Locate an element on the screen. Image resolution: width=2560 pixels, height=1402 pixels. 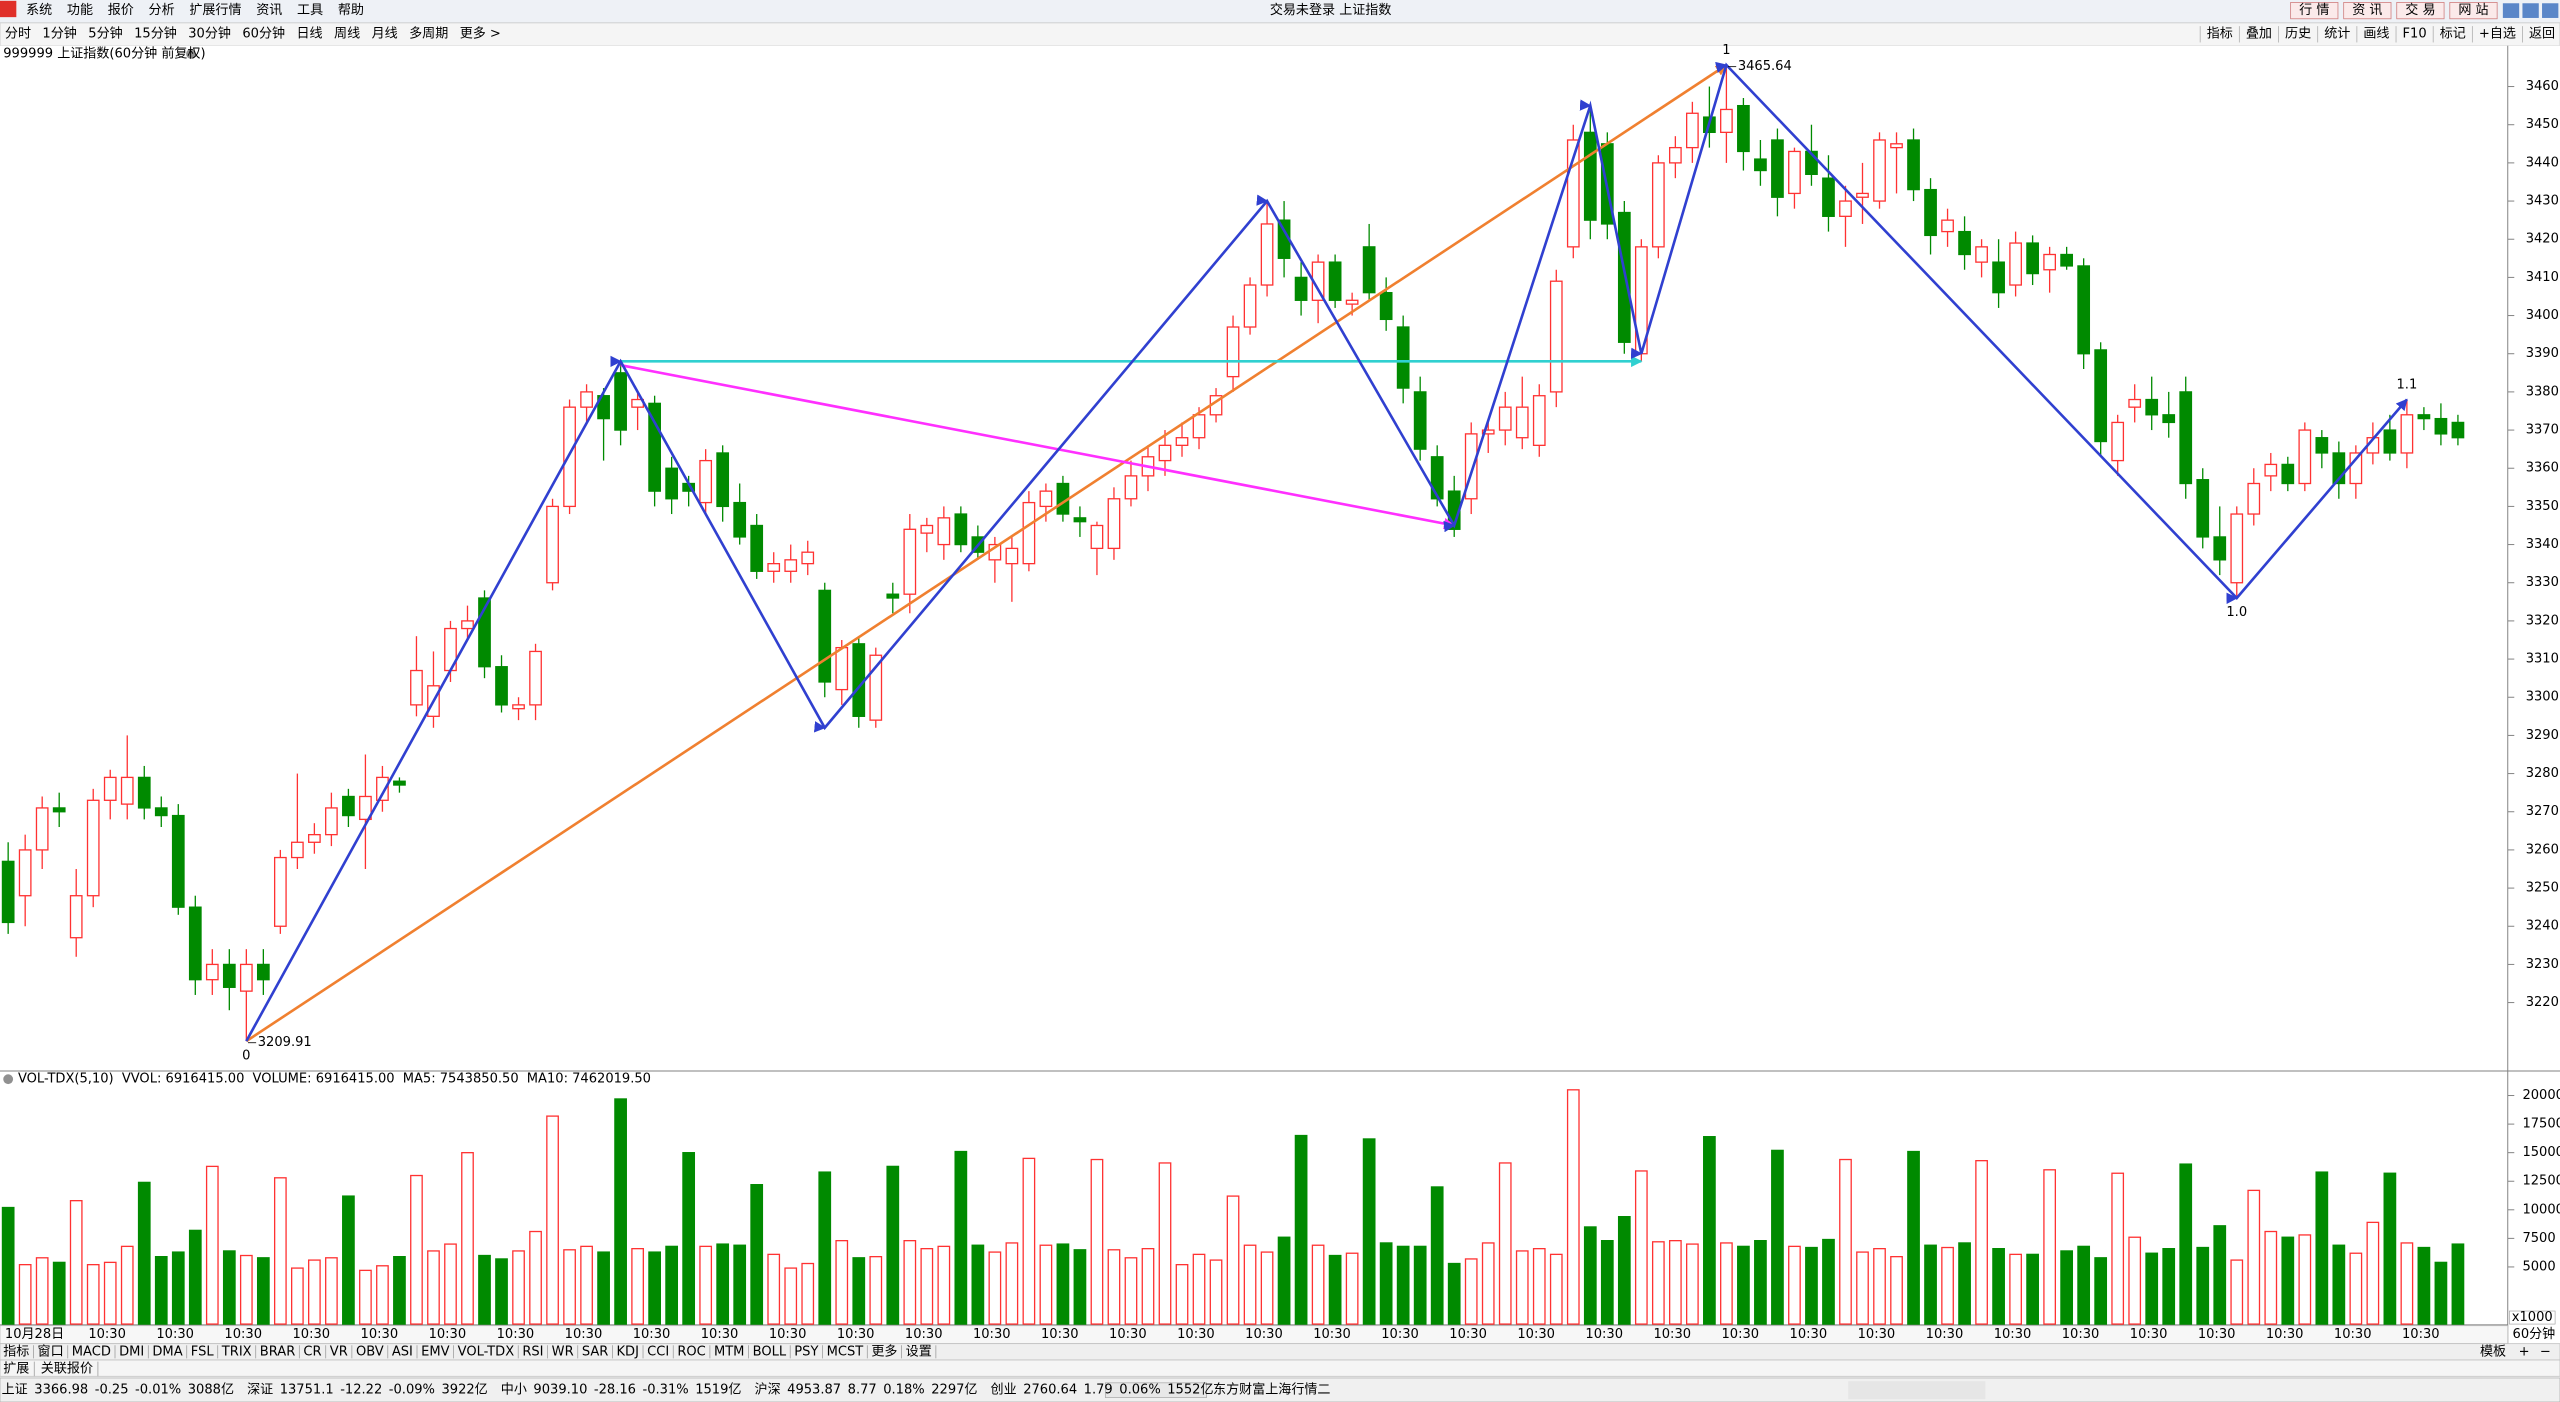
y-tick-label: 3300 is located at coordinates (2542, 697).